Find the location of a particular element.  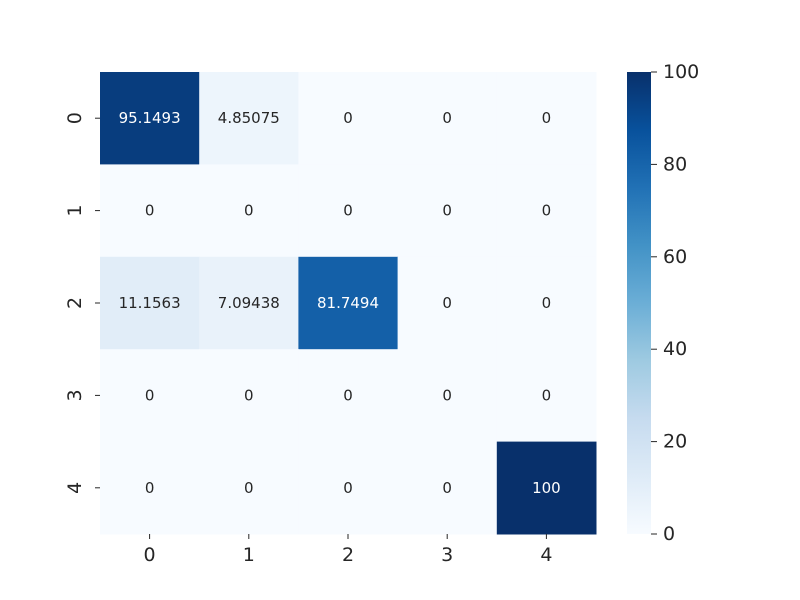

cell-value-label: 81.7494 is located at coordinates (348, 303).